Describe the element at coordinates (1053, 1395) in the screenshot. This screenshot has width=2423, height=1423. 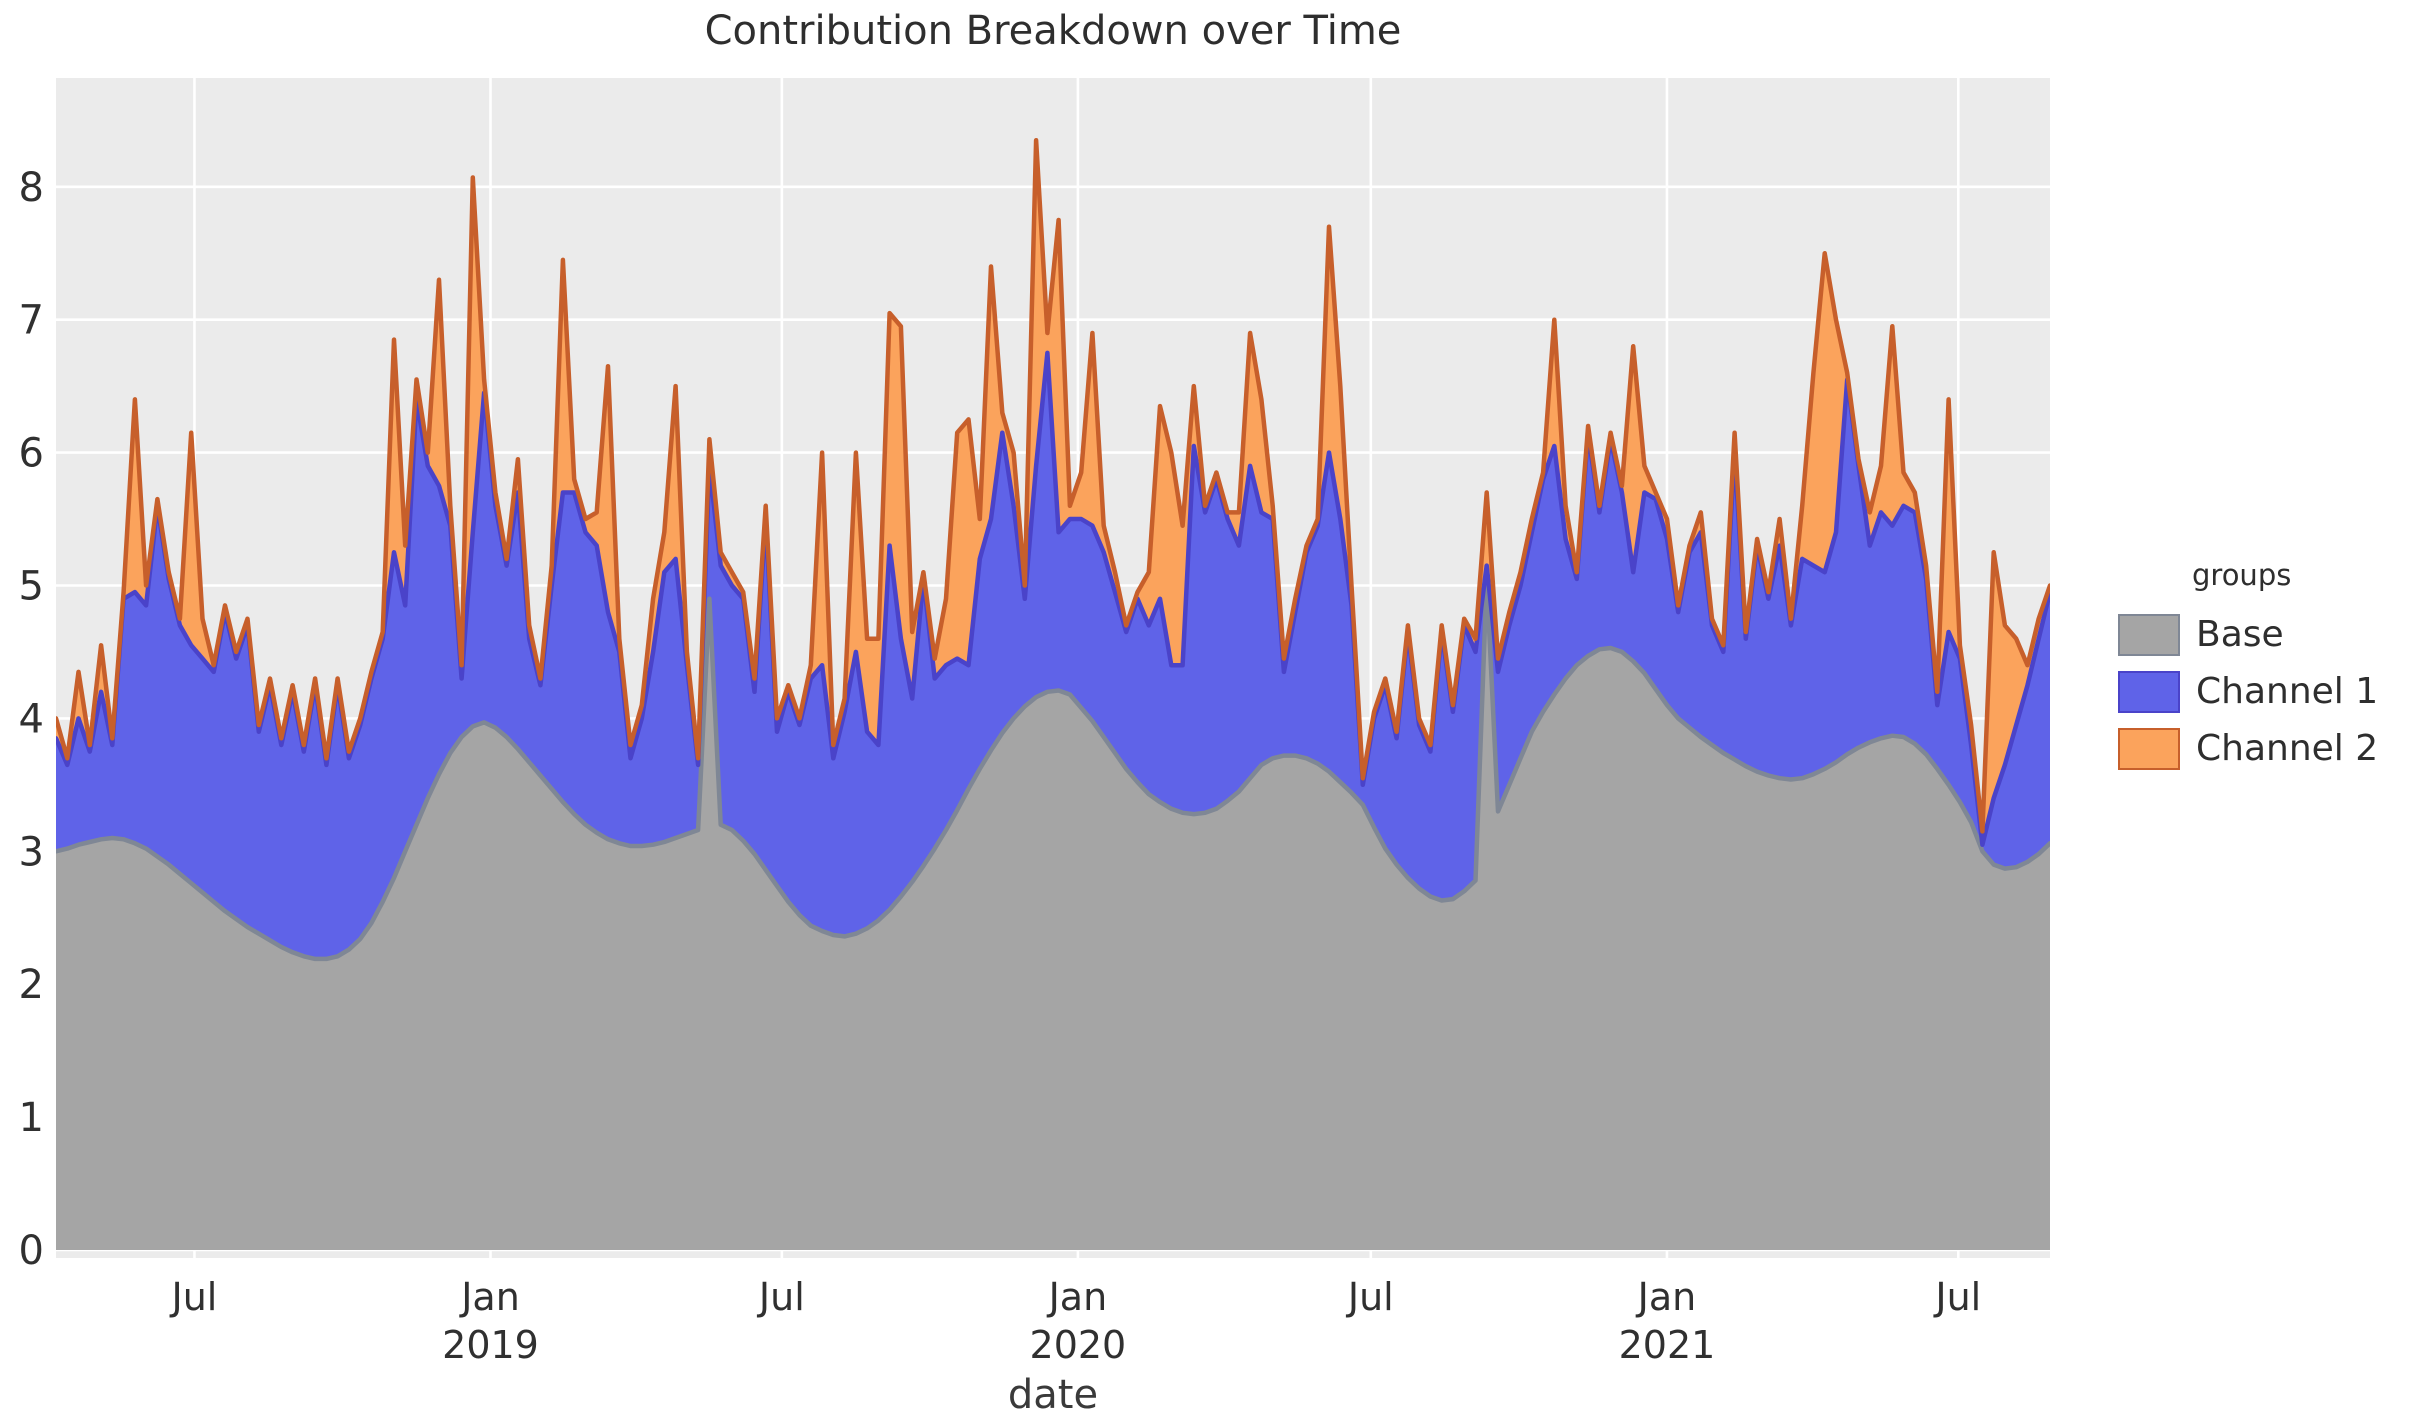
I see `x-axis-title: date` at that location.